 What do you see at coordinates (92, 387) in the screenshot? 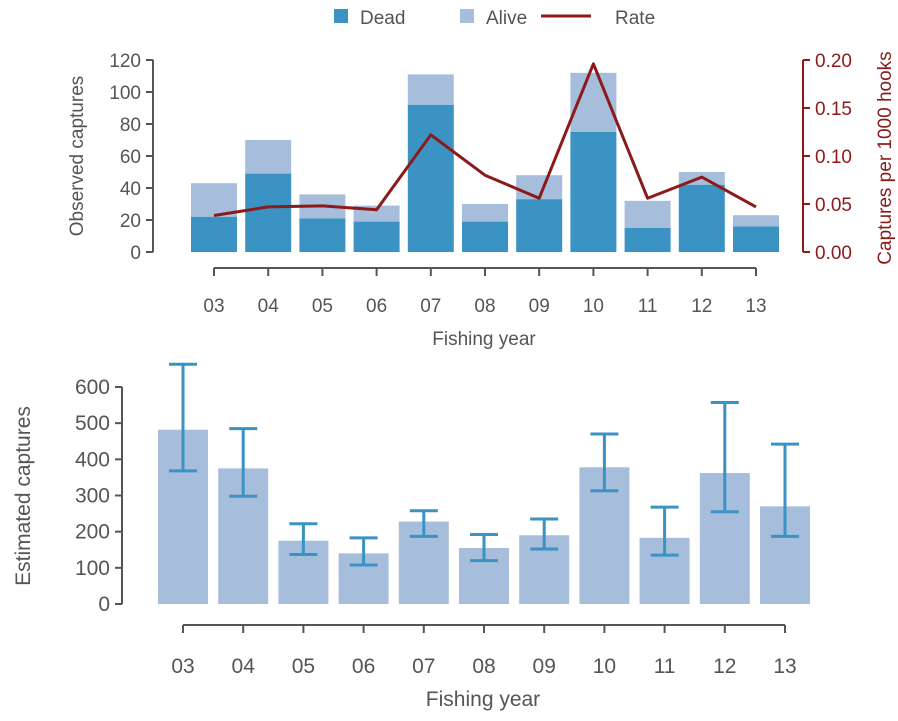
I see `bottom-y-tick-label: 600` at bounding box center [92, 387].